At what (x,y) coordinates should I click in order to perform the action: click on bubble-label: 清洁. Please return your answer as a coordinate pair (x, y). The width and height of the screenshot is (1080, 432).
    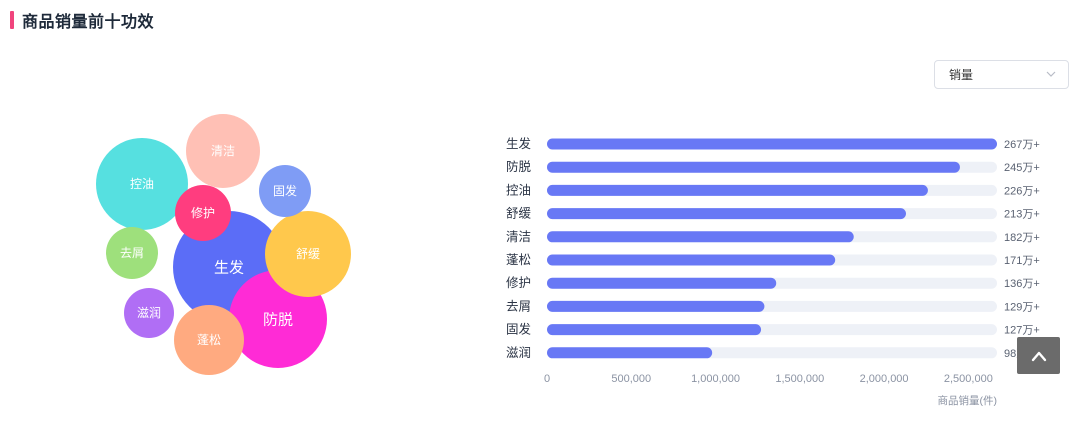
    Looking at the image, I should click on (223, 151).